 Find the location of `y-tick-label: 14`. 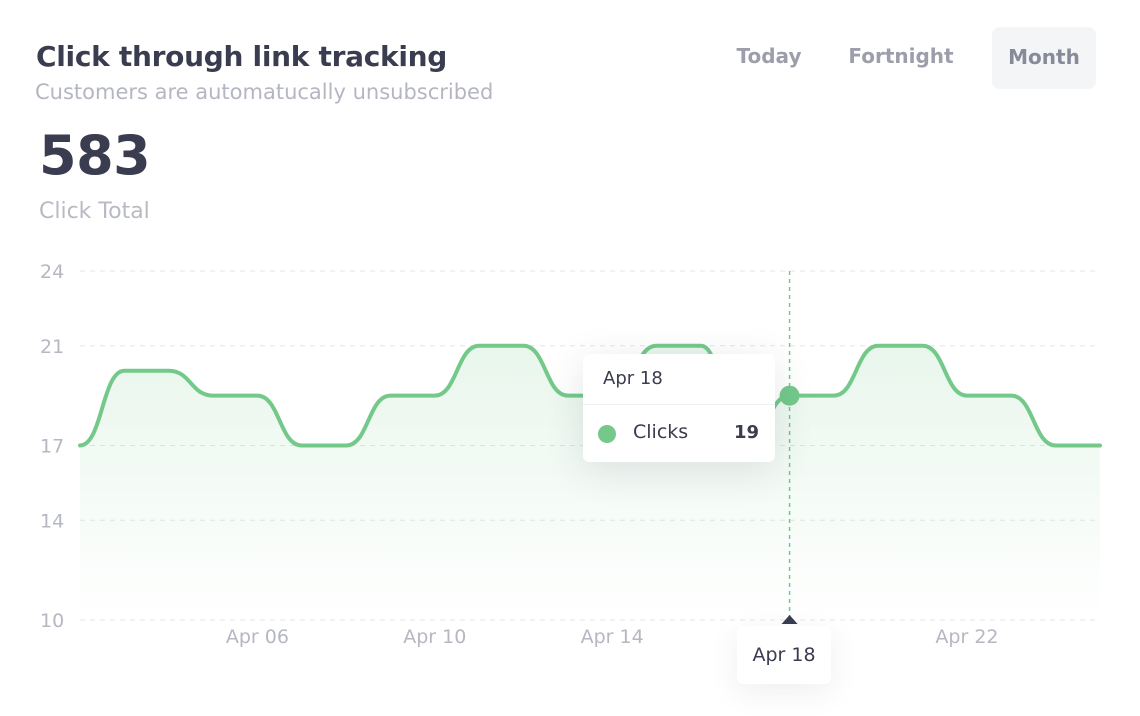

y-tick-label: 14 is located at coordinates (52, 521).